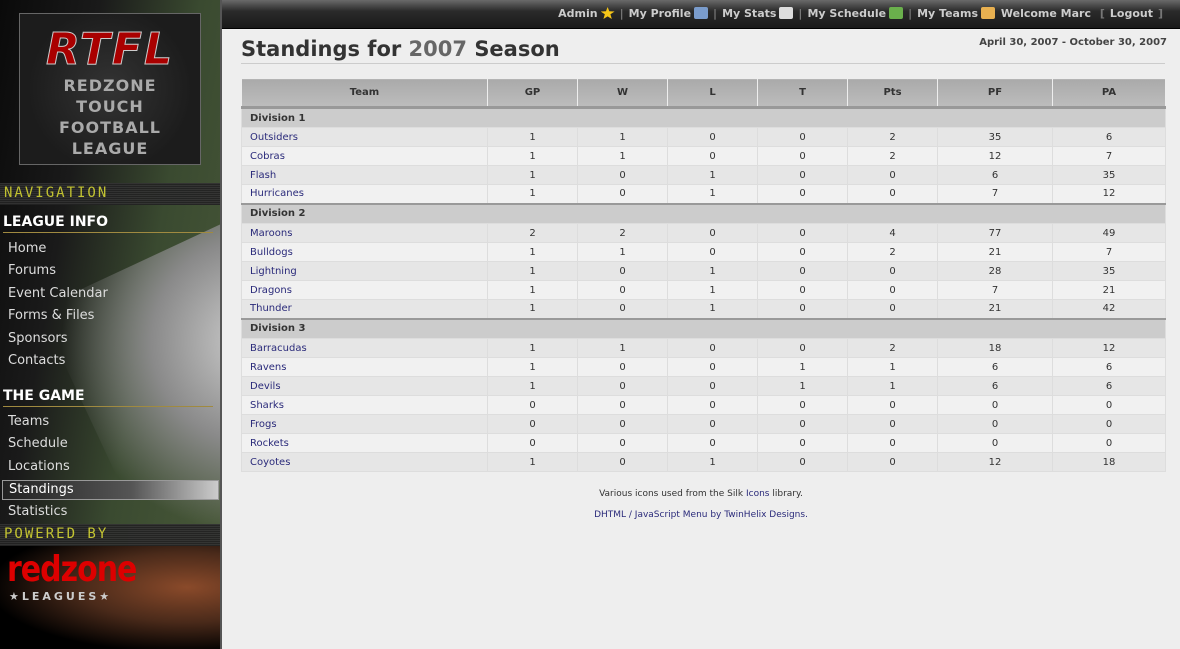 This screenshot has height=649, width=1180. Describe the element at coordinates (51, 316) in the screenshot. I see `sidebar-item-forms-files: Forms & Files` at that location.